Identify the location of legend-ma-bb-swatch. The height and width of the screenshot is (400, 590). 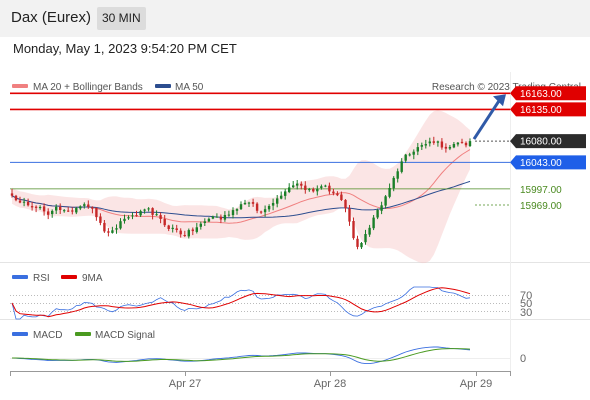
(20, 86).